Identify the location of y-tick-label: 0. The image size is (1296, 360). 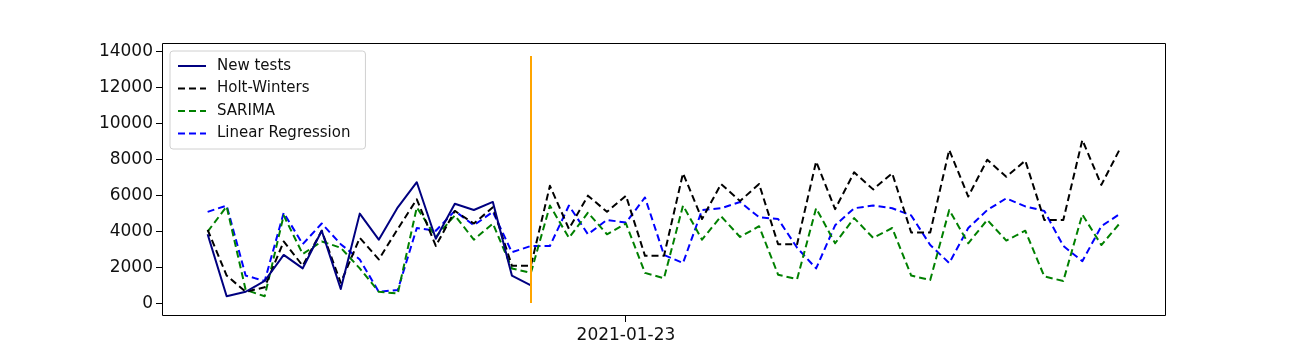
(147, 301).